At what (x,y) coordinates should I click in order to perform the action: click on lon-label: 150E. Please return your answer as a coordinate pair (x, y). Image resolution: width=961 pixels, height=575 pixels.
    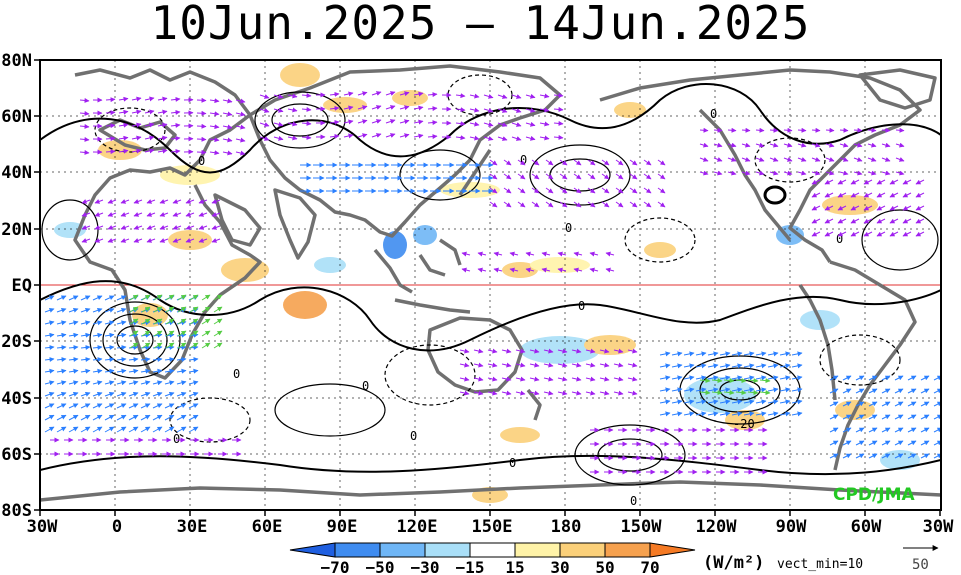
    Looking at the image, I should click on (492, 527).